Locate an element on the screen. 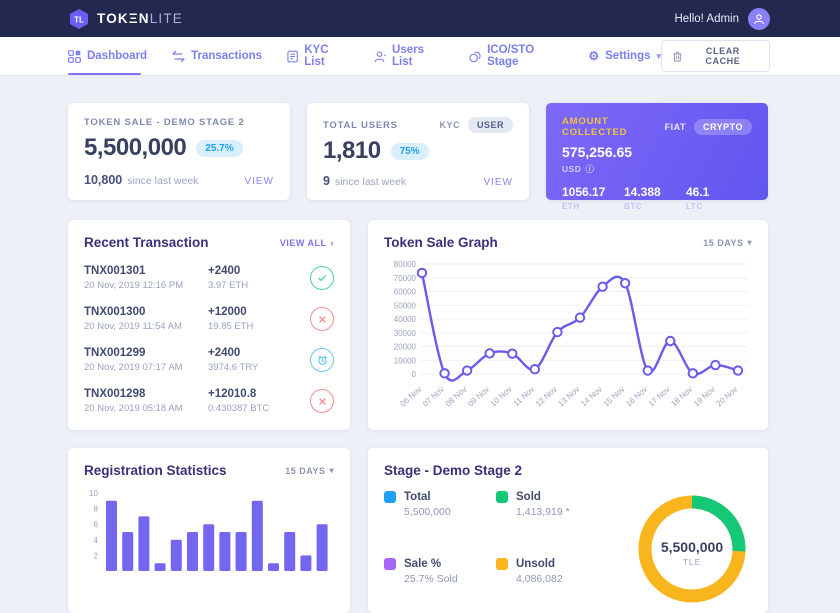 This screenshot has width=840, height=613. svg-text: 8 is located at coordinates (96, 509).